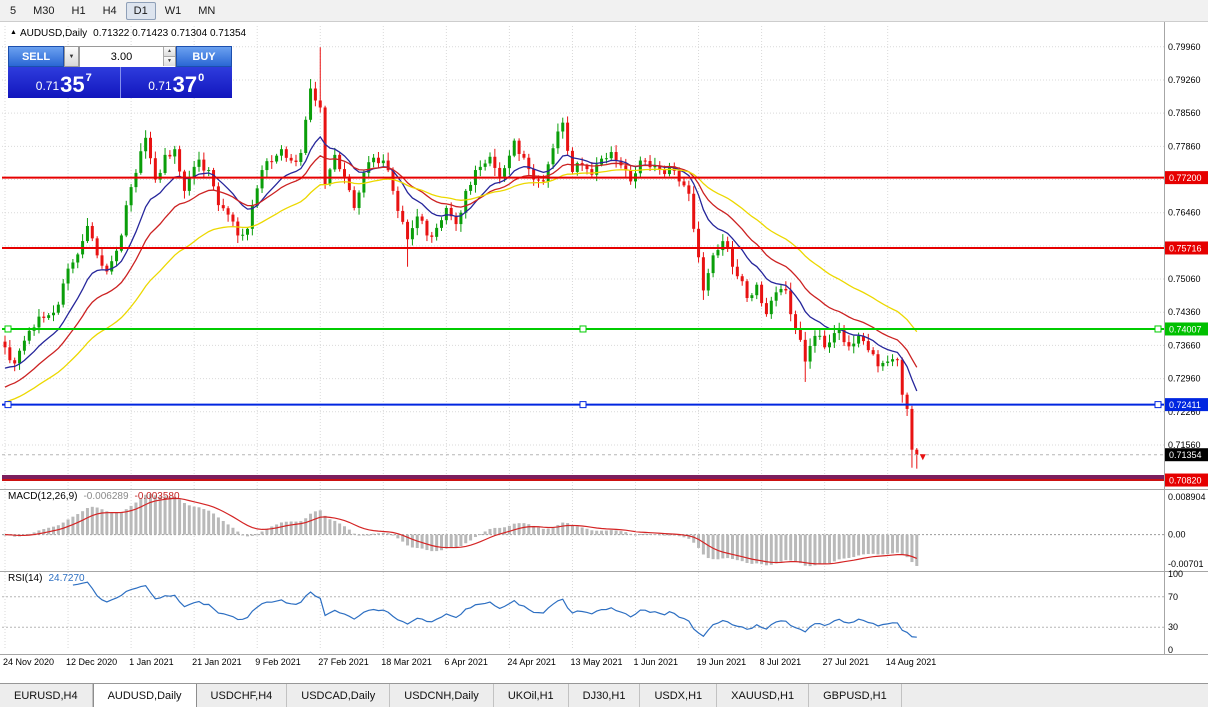 This screenshot has width=1208, height=707. What do you see at coordinates (1185, 455) in the screenshot?
I see `svg-text: 0.71354` at bounding box center [1185, 455].